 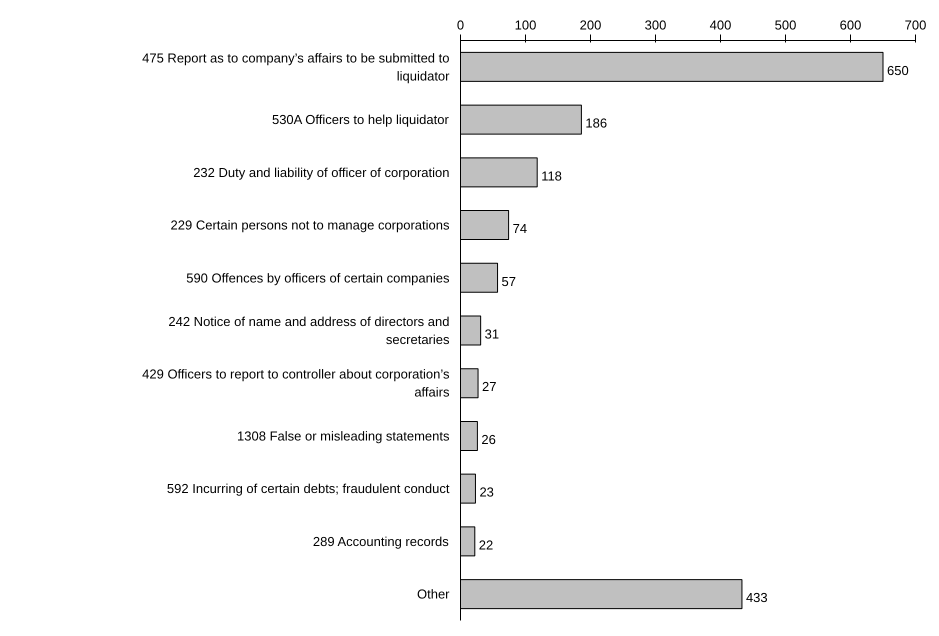 I want to click on data-label: 74, so click(x=520, y=228).